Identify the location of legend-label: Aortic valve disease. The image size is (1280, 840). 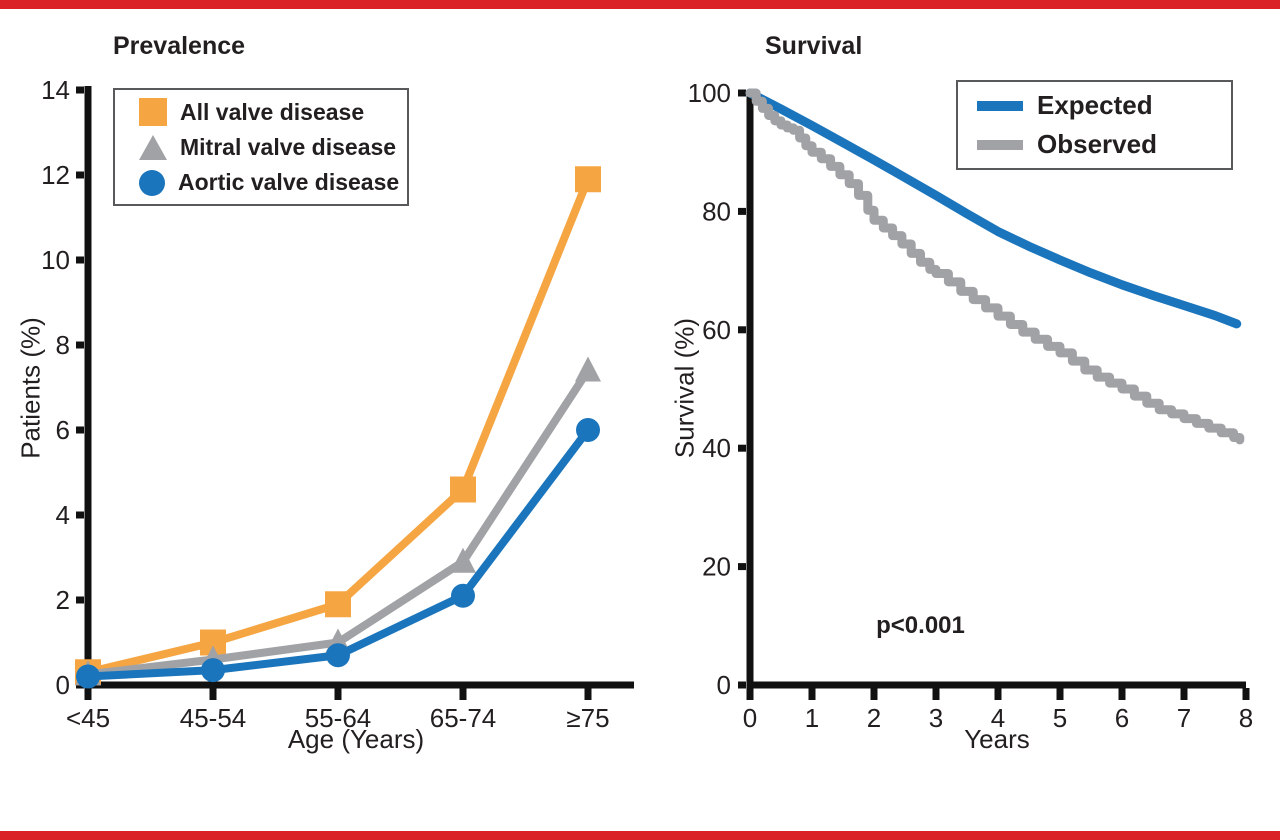
(289, 182).